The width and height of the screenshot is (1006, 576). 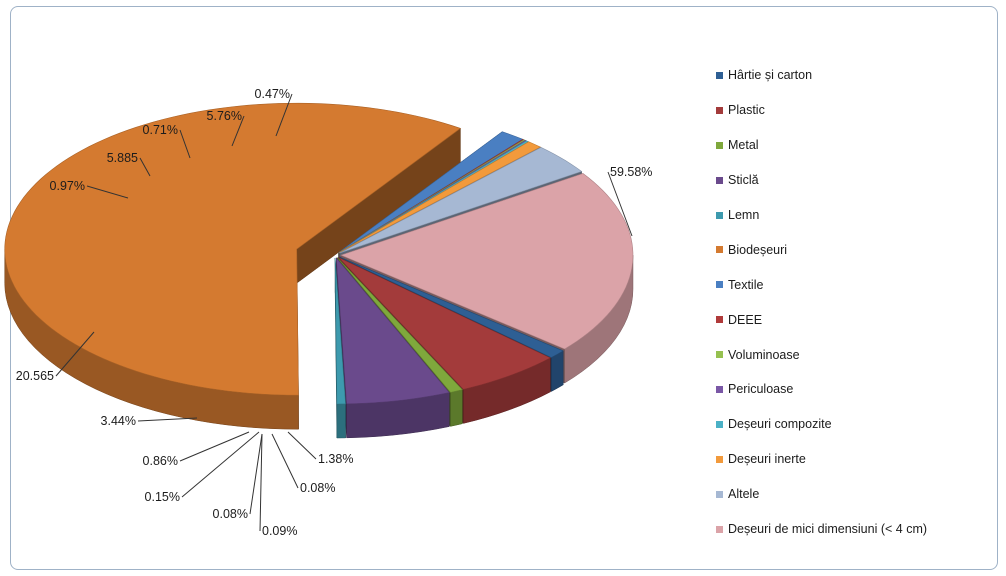 I want to click on legend-item: Metal, so click(x=856, y=145).